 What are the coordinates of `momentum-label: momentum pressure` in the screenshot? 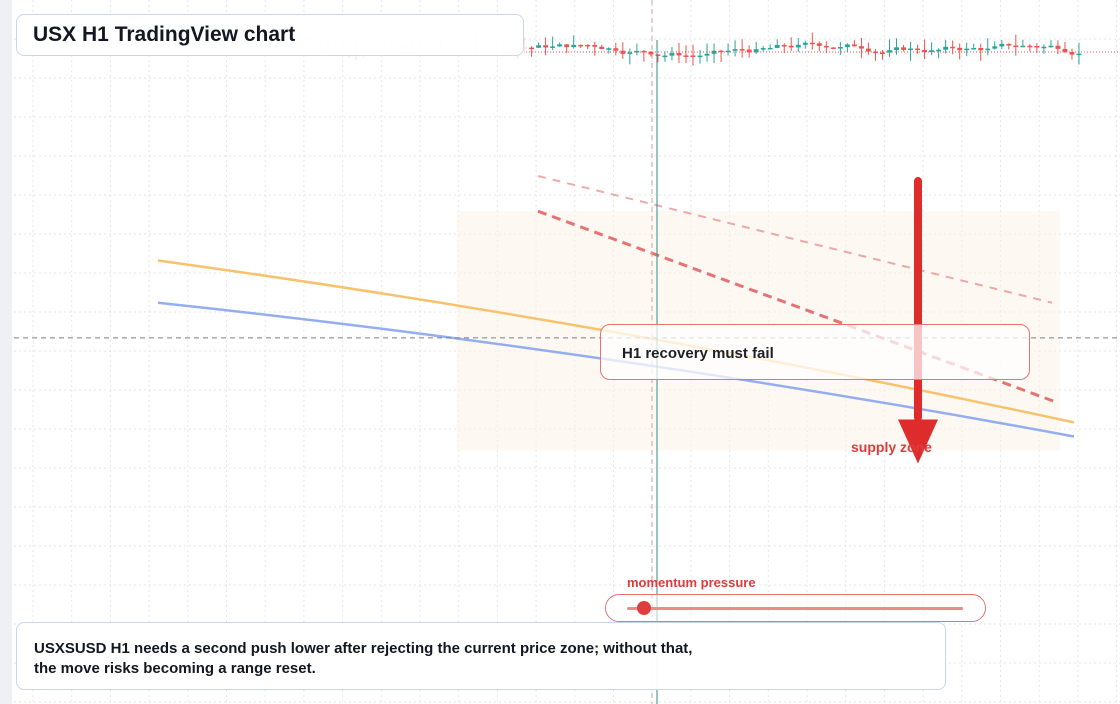 It's located at (691, 582).